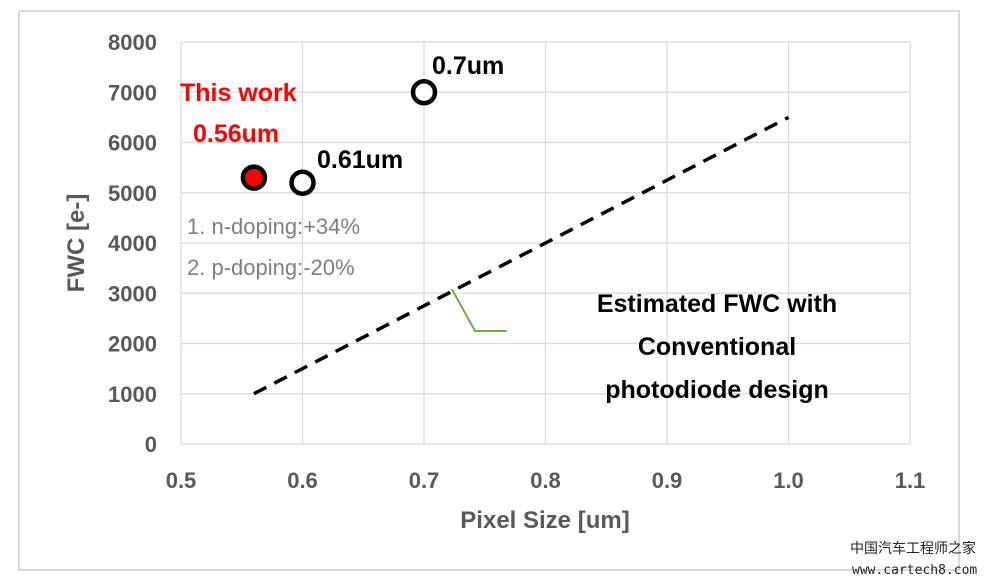  Describe the element at coordinates (544, 520) in the screenshot. I see `x-axis-title: Pixel Size [um]` at that location.